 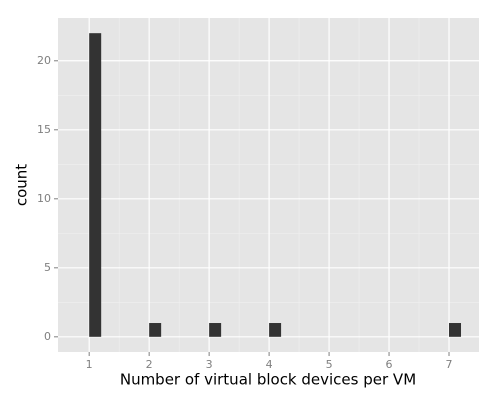 I want to click on x-tick-label: 2, so click(x=149, y=364).